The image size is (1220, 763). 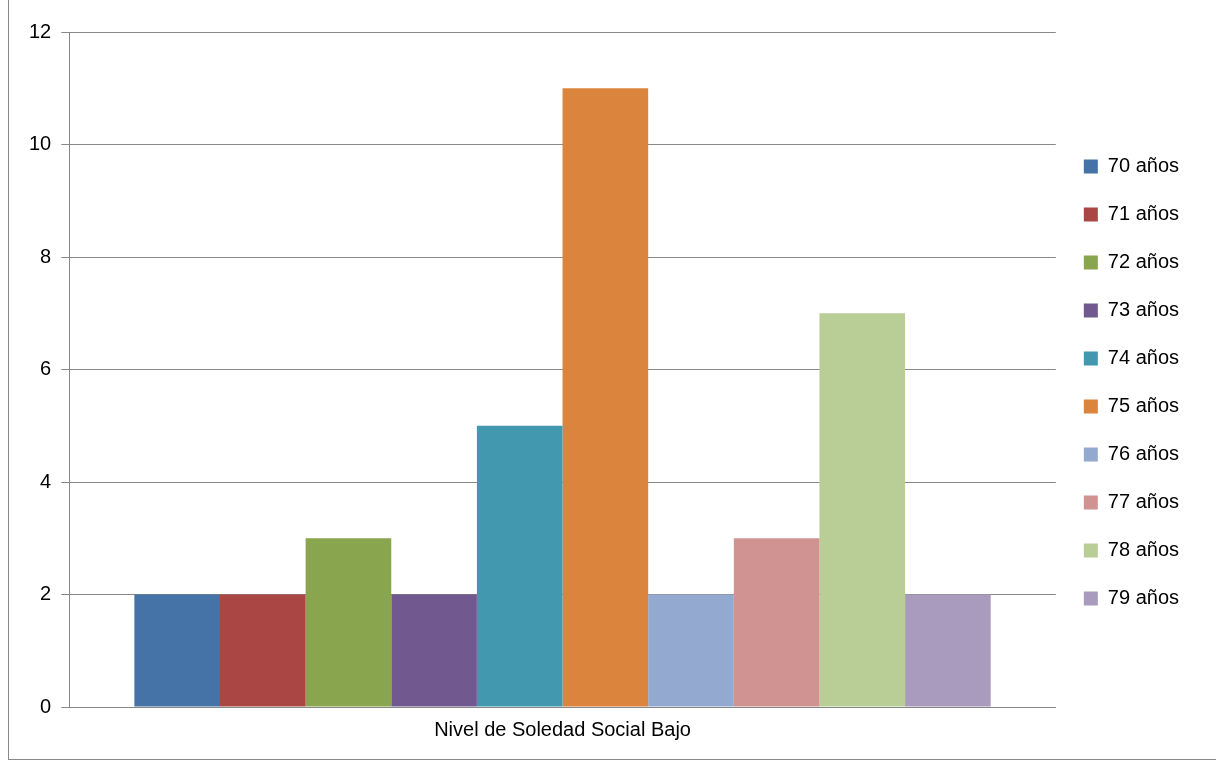 I want to click on legend-label: 77 años, so click(x=1143, y=501).